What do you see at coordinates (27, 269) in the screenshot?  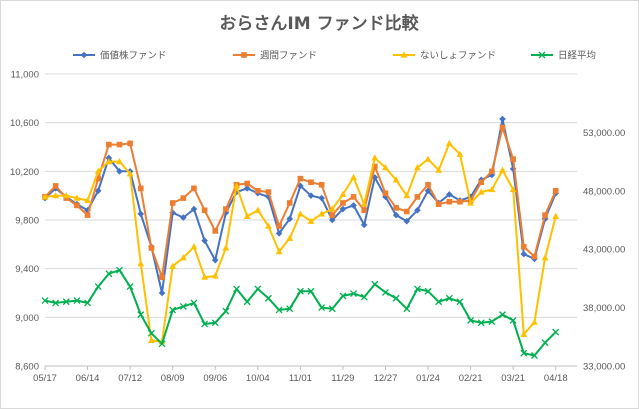 I see `y-left-tick-label: 9,400` at bounding box center [27, 269].